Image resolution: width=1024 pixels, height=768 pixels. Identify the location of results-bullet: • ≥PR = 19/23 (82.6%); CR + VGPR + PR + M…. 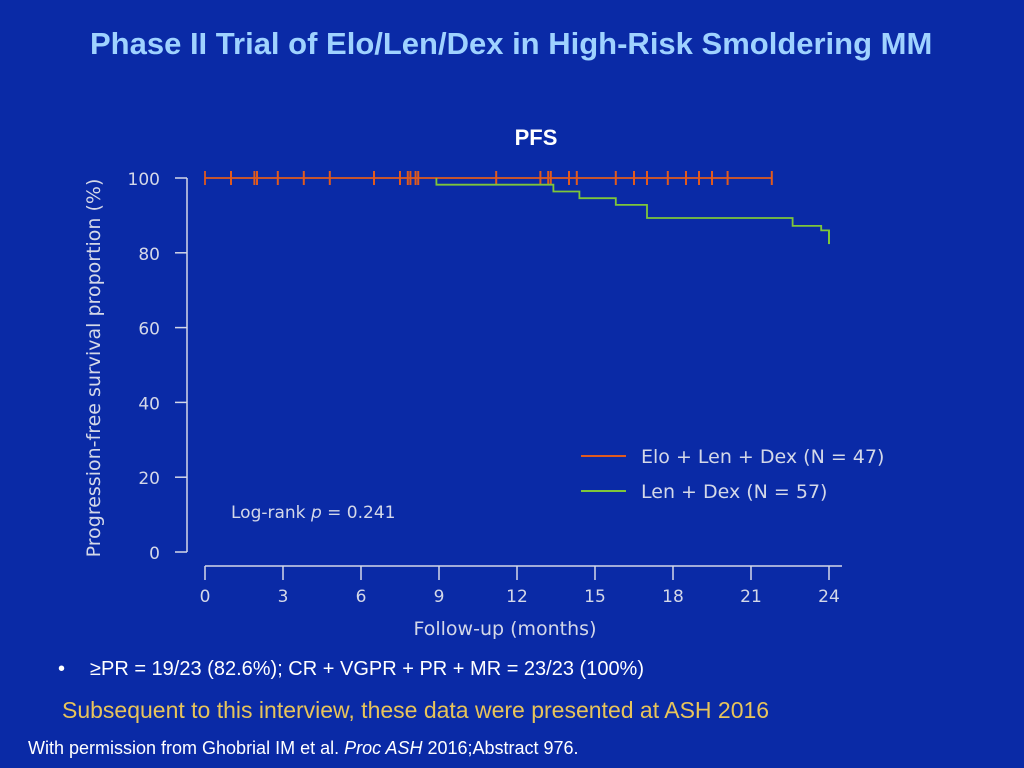
(351, 669).